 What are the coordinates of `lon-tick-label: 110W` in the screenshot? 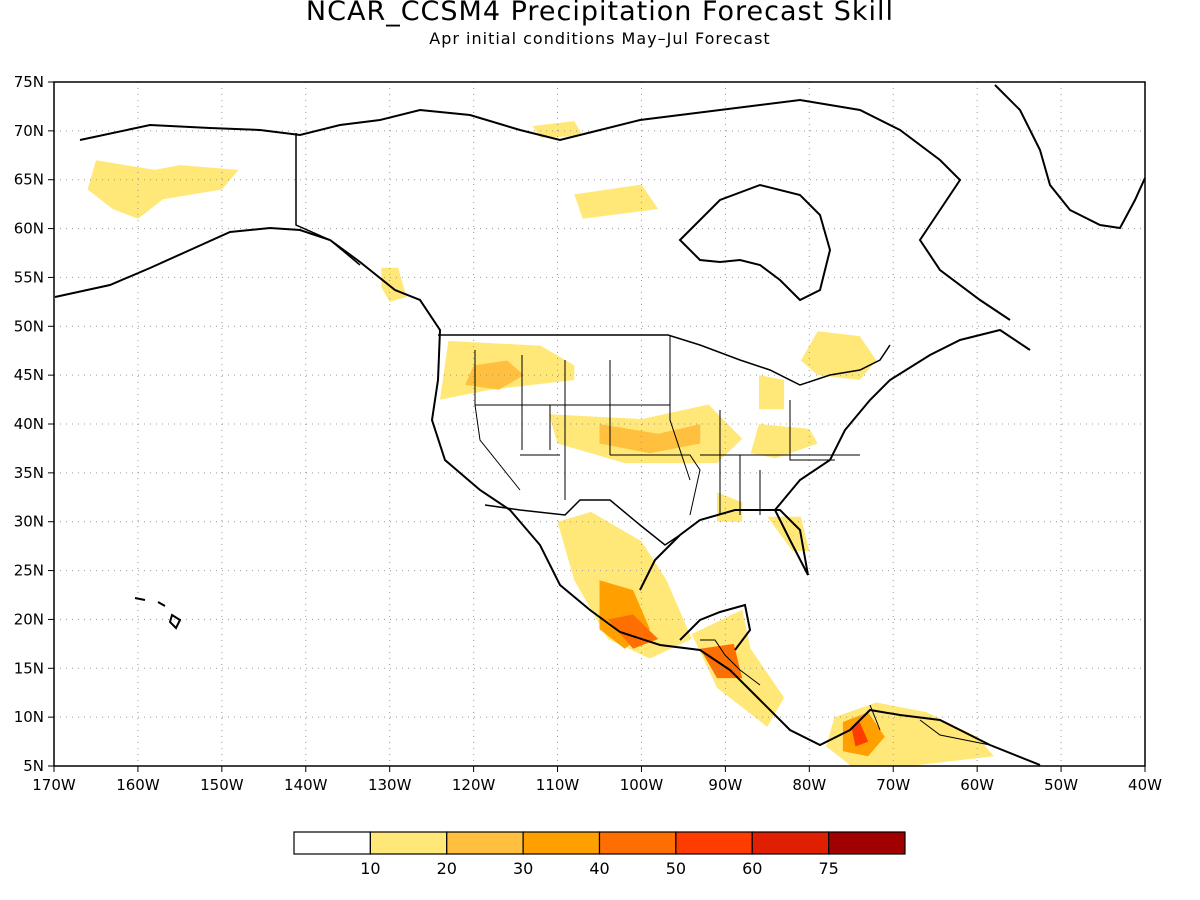 It's located at (558, 785).